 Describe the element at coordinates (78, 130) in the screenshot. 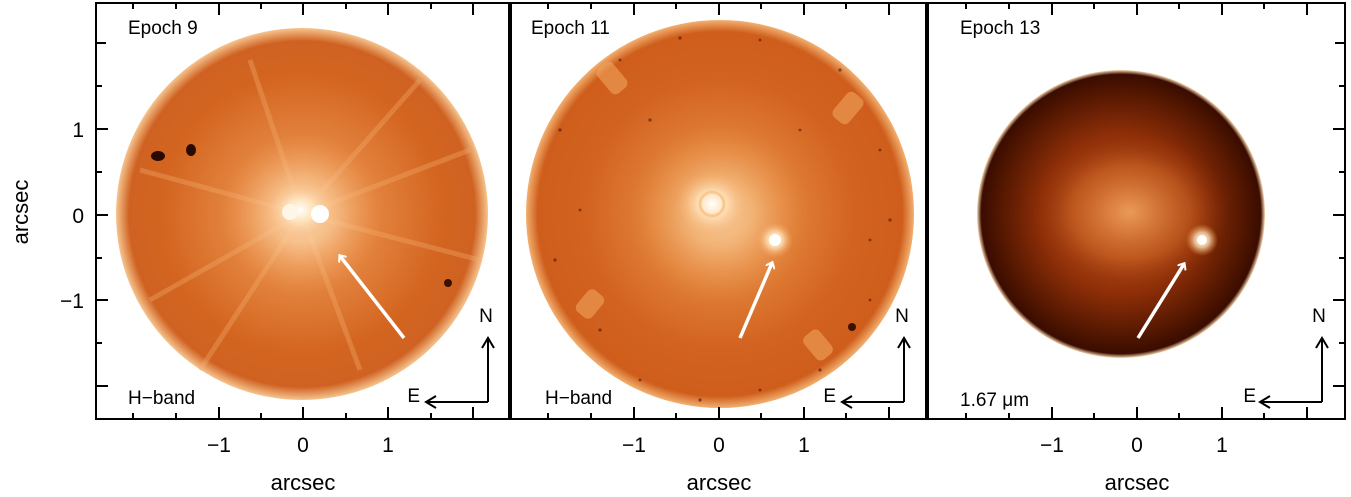

I see `y-tick-label: 1` at that location.